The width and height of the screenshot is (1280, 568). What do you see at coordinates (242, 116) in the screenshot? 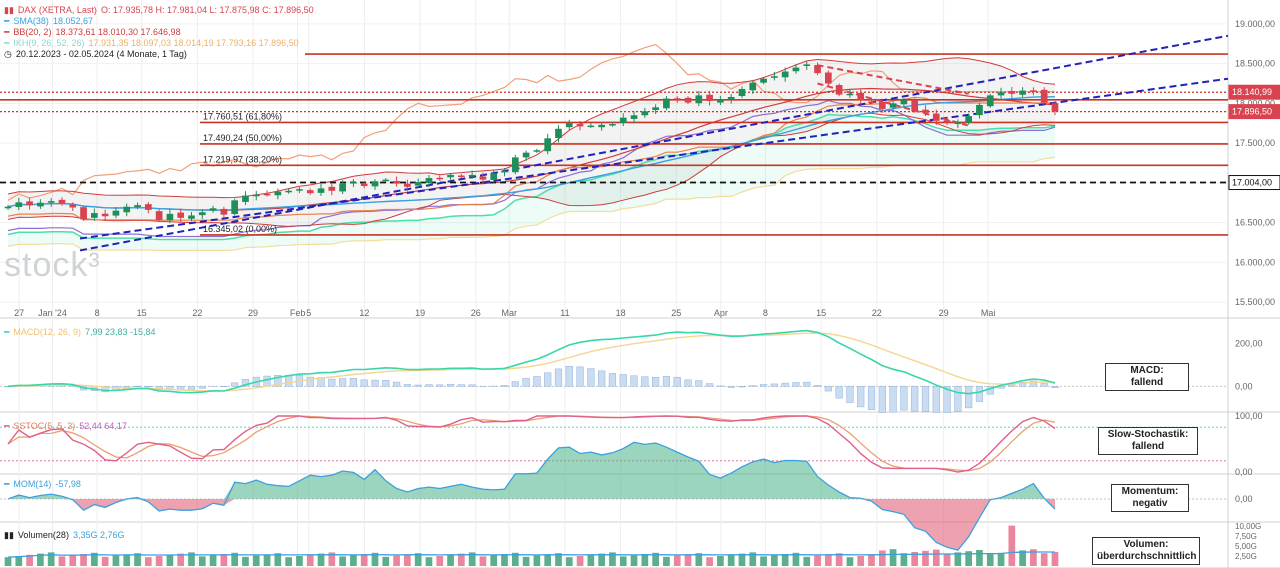
I see `fib-level-label: 17.760,51 (61,80%)` at bounding box center [242, 116].